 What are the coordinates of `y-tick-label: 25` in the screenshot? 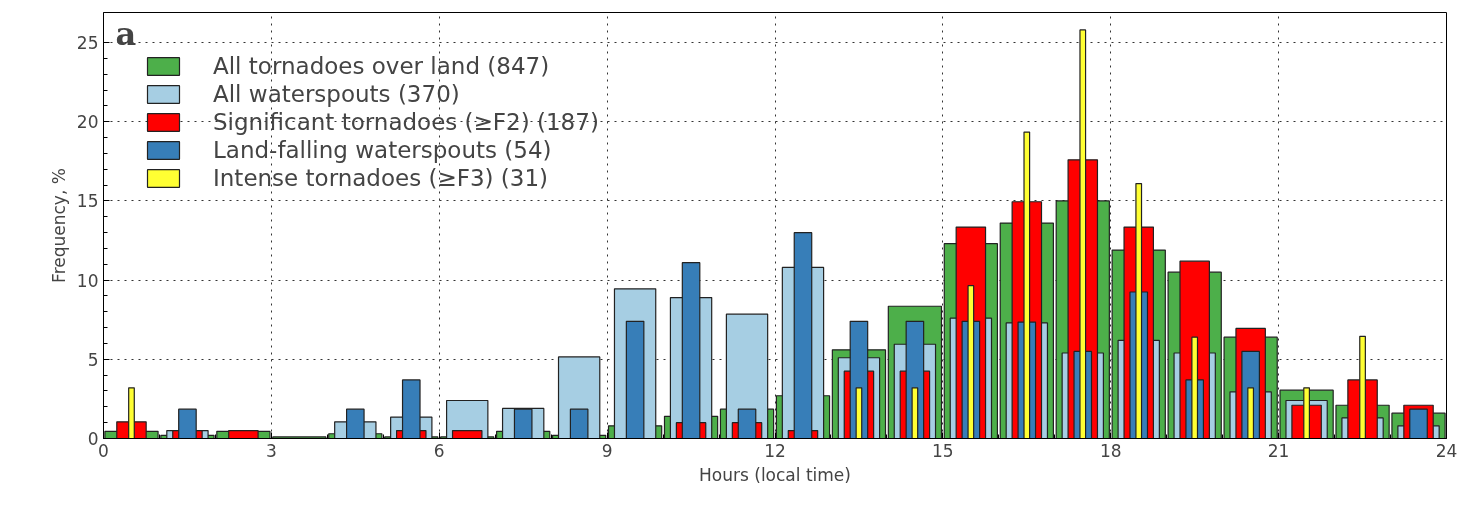 It's located at (87, 43).